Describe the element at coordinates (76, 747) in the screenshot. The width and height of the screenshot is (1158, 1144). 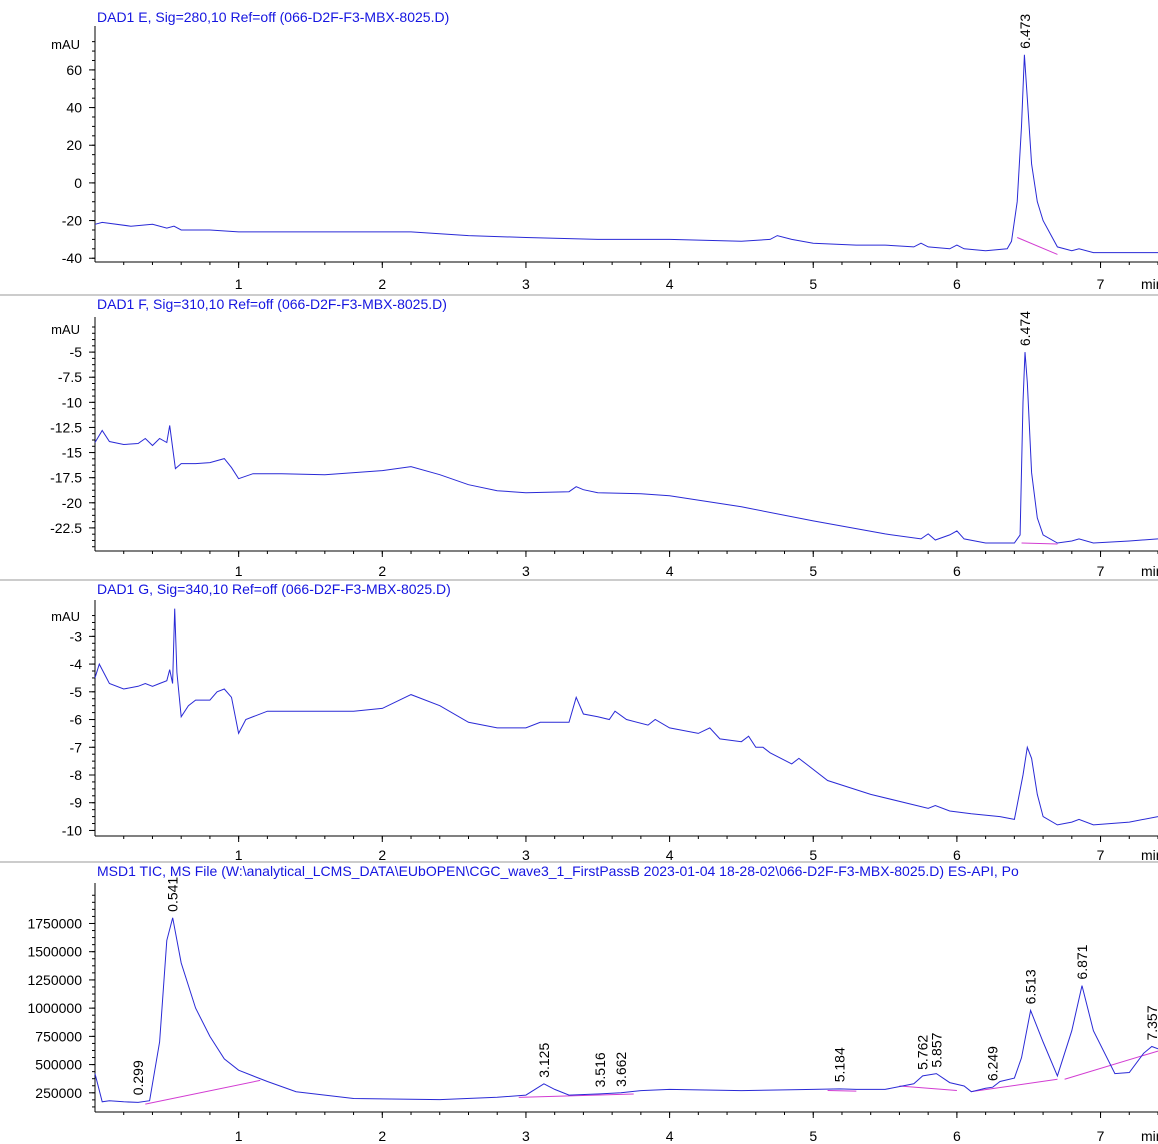
I see `y-tick-label: -7` at that location.